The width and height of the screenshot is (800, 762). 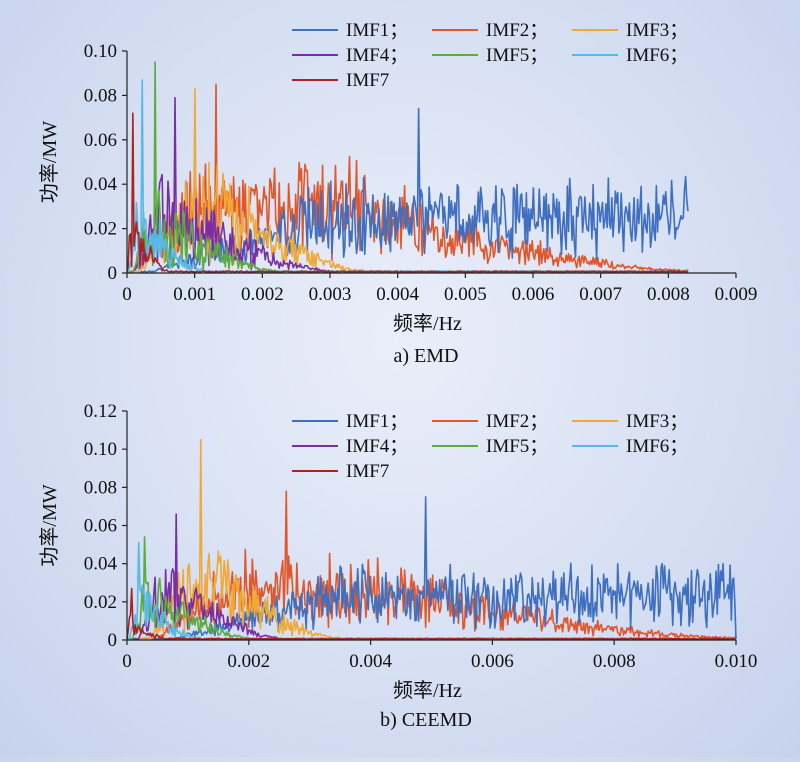 I want to click on chart-caption: a) EMD, so click(x=426, y=356).